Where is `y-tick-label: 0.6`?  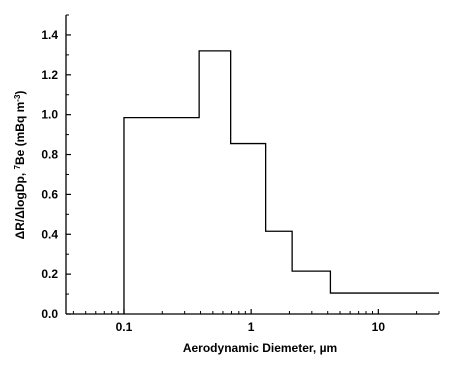 y-tick-label: 0.6 is located at coordinates (49, 194).